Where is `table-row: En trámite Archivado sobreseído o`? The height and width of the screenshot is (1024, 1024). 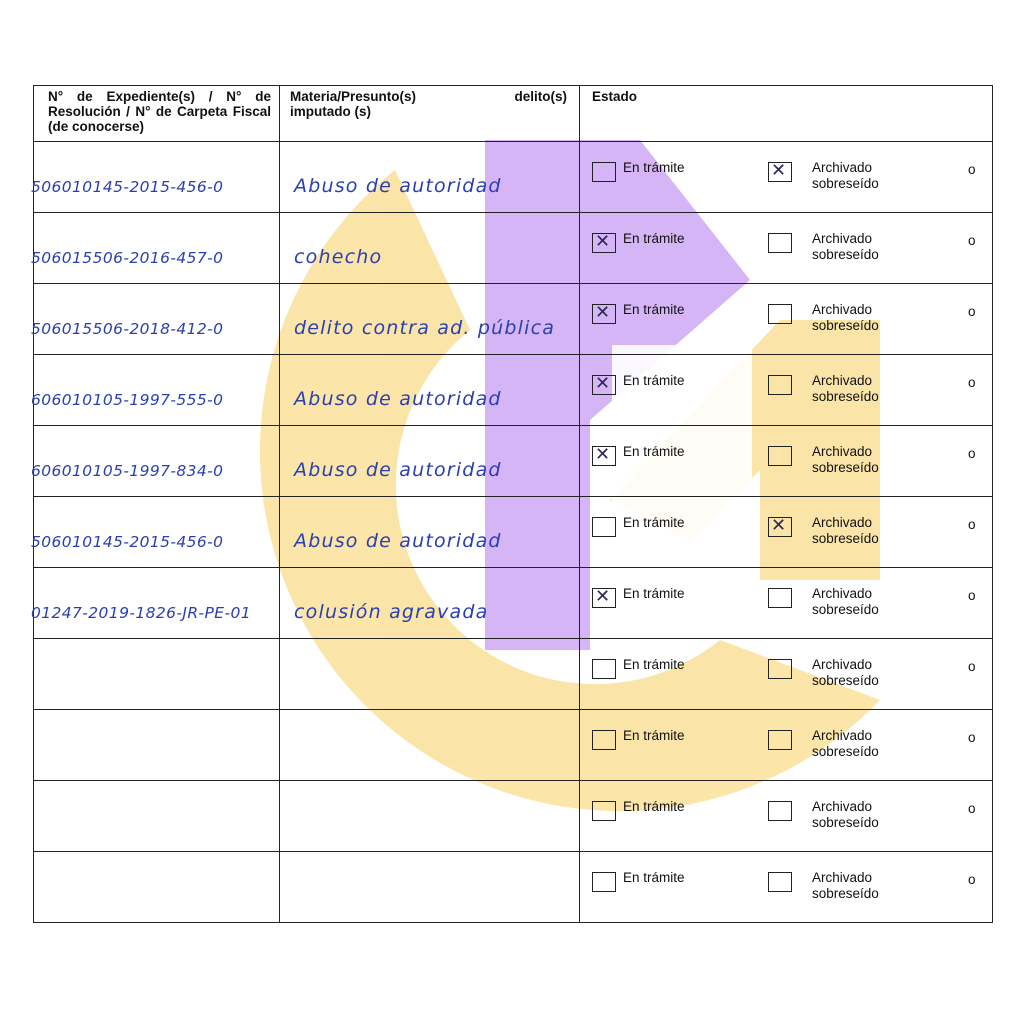 table-row: En trámite Archivado sobreseído o is located at coordinates (513, 816).